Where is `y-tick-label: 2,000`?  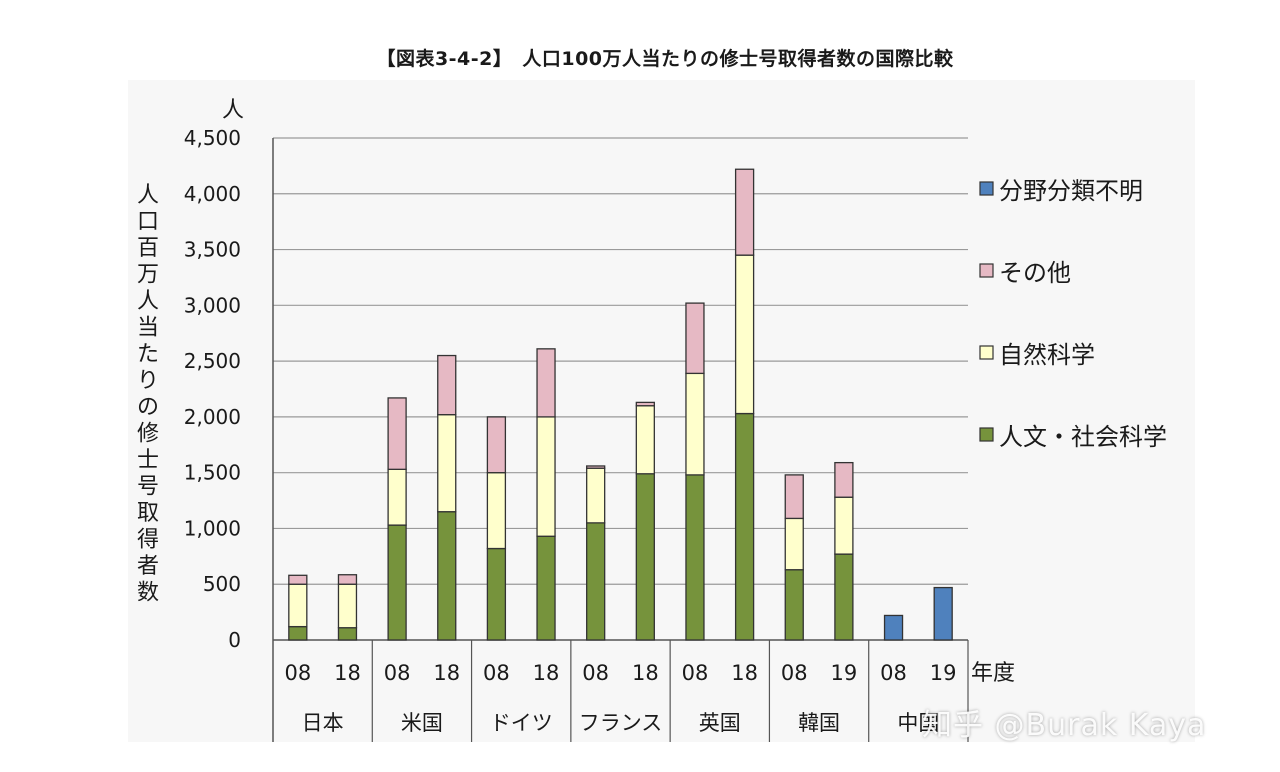
y-tick-label: 2,000 is located at coordinates (212, 417).